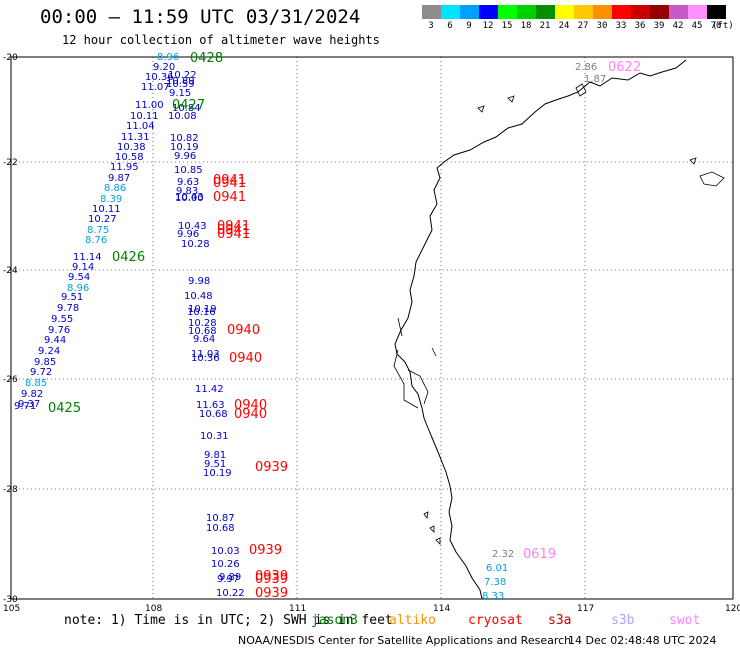  Describe the element at coordinates (198, 296) in the screenshot. I see `wave-height-label: 10.48` at that location.